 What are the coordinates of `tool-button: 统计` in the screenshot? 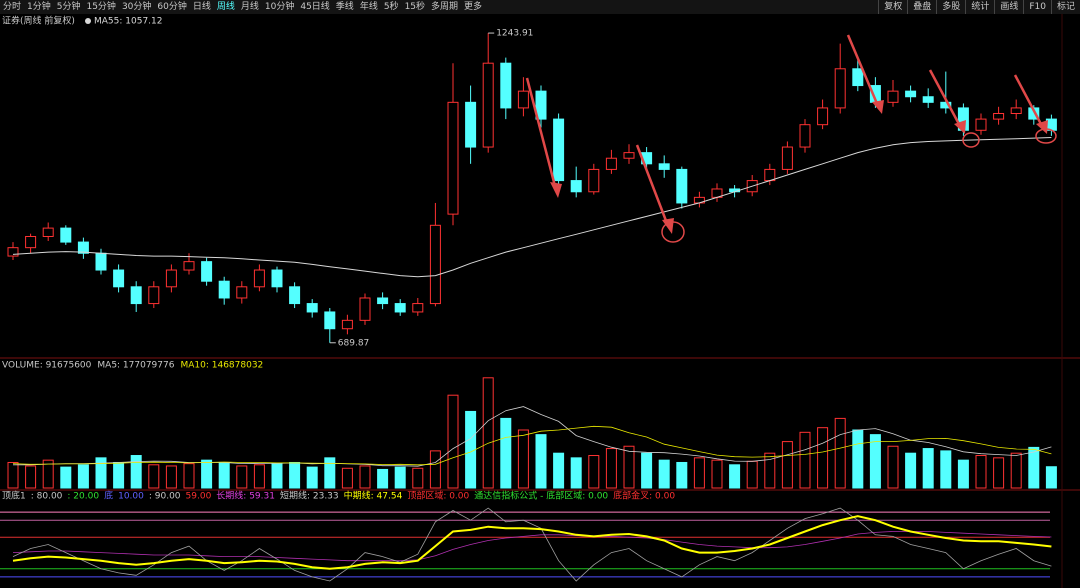 It's located at (979, 7).